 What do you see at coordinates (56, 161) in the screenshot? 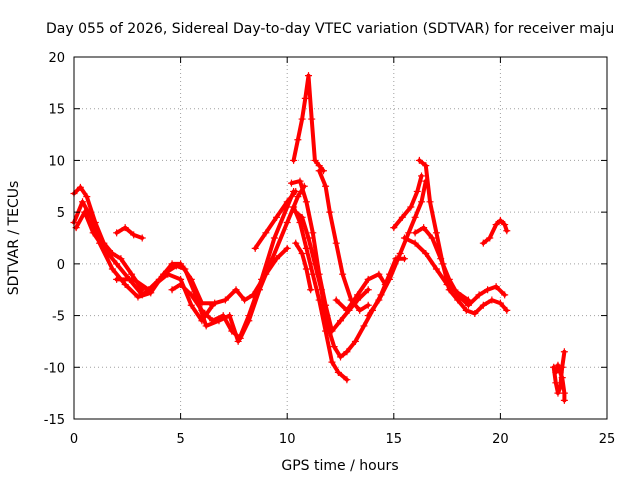
I see `y-tick-label: 10` at bounding box center [56, 161].